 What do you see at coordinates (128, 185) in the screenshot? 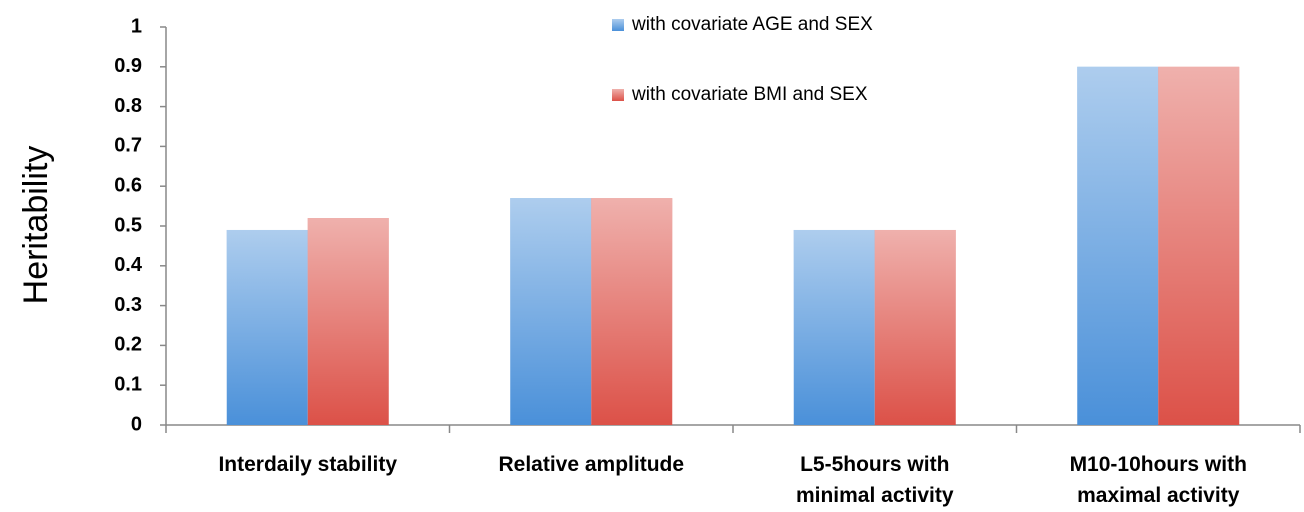
I see `y-tick-label: 0.6` at bounding box center [128, 185].